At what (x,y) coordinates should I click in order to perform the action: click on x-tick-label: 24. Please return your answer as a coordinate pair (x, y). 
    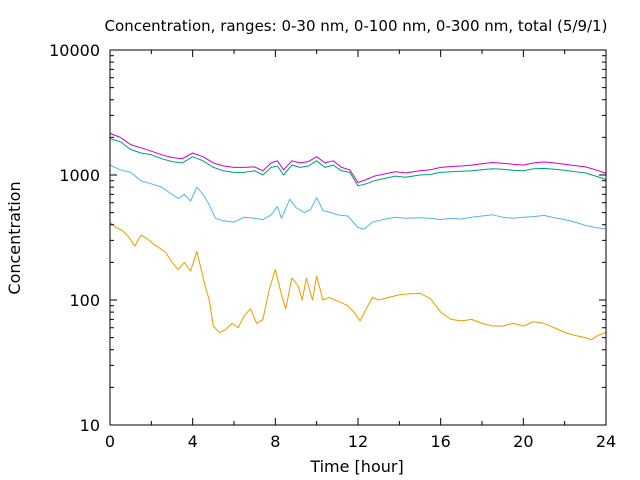
    Looking at the image, I should click on (606, 441).